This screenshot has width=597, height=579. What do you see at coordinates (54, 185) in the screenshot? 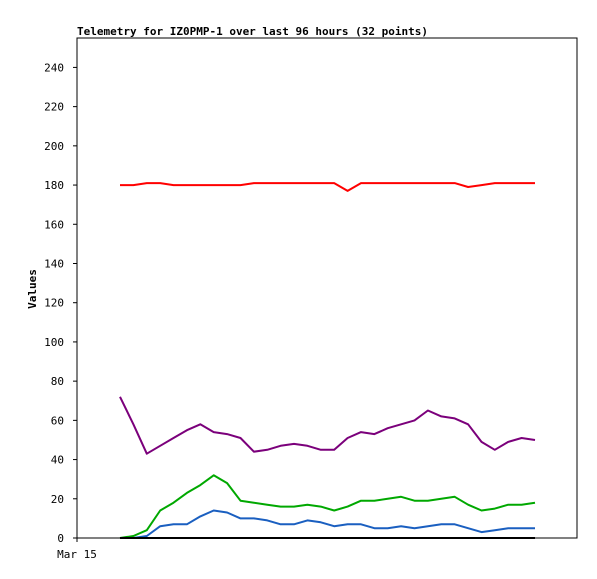
I see `y-tick-label: 180` at bounding box center [54, 185].